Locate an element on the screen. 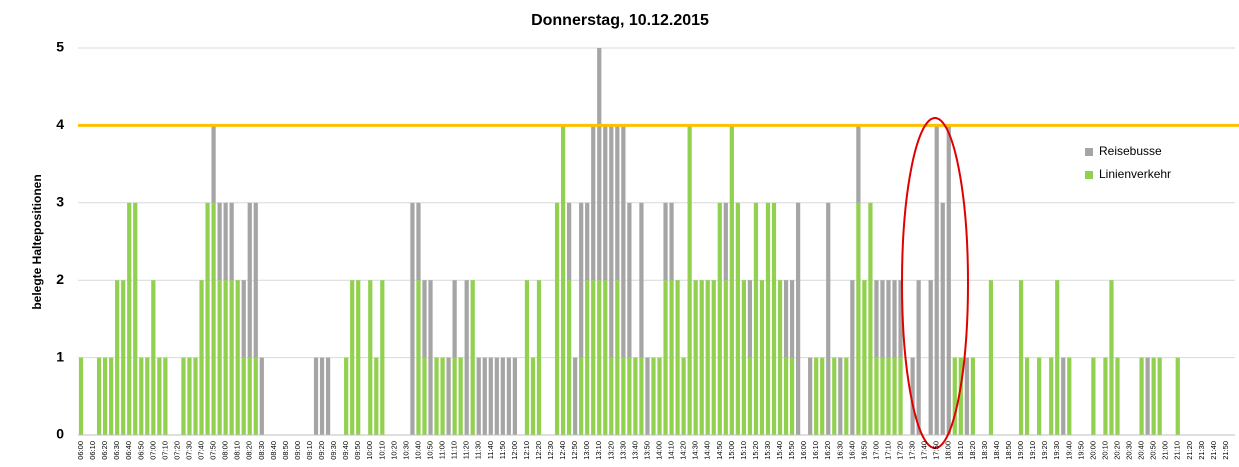 This screenshot has width=1239, height=467. x-tick-label: 07:50 is located at coordinates (213, 450).